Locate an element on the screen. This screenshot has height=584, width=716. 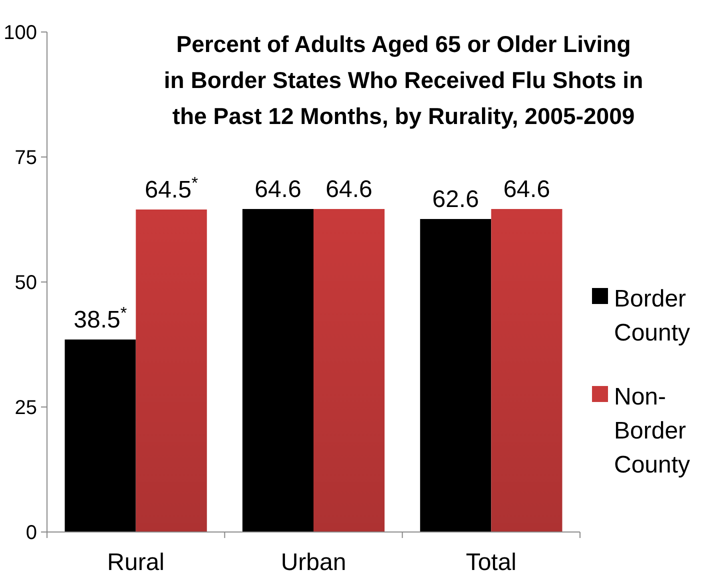
legend-label: Non-Border County is located at coordinates (652, 430).